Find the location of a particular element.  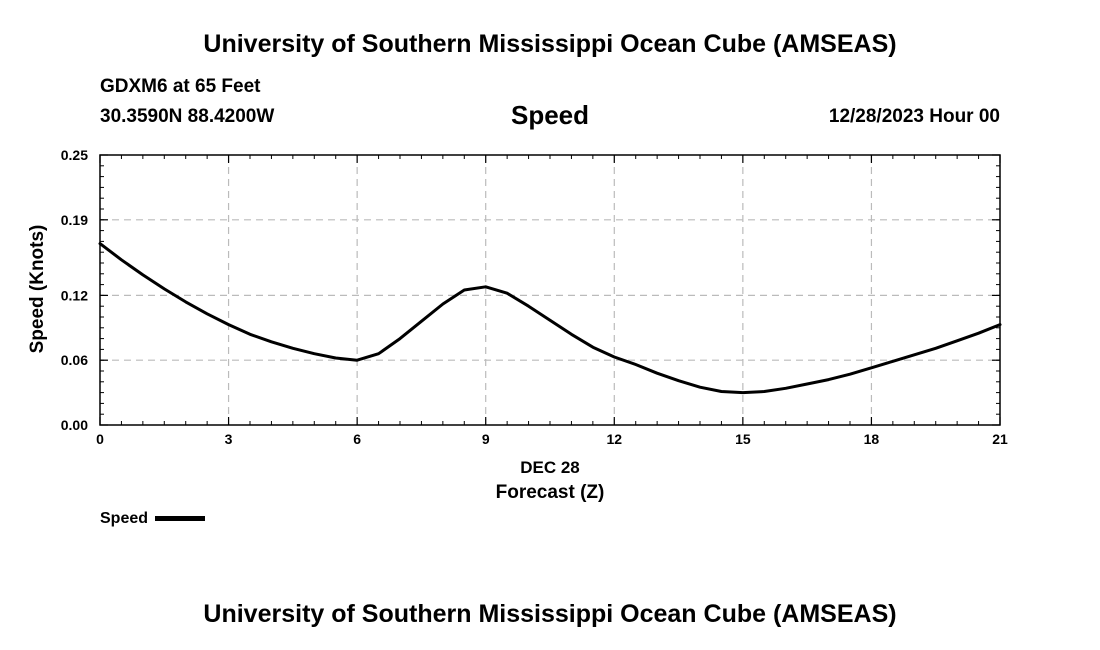

x-tick-label: 21 is located at coordinates (1000, 439).